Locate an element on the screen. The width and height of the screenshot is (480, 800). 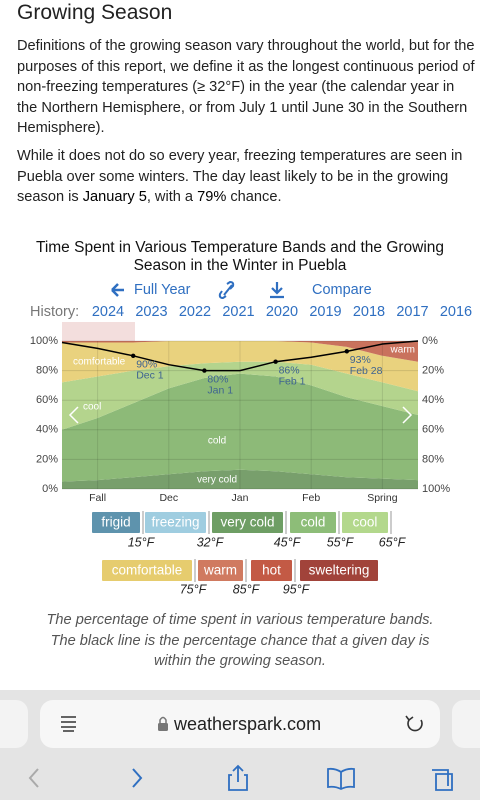
address-field is located at coordinates (240, 724).